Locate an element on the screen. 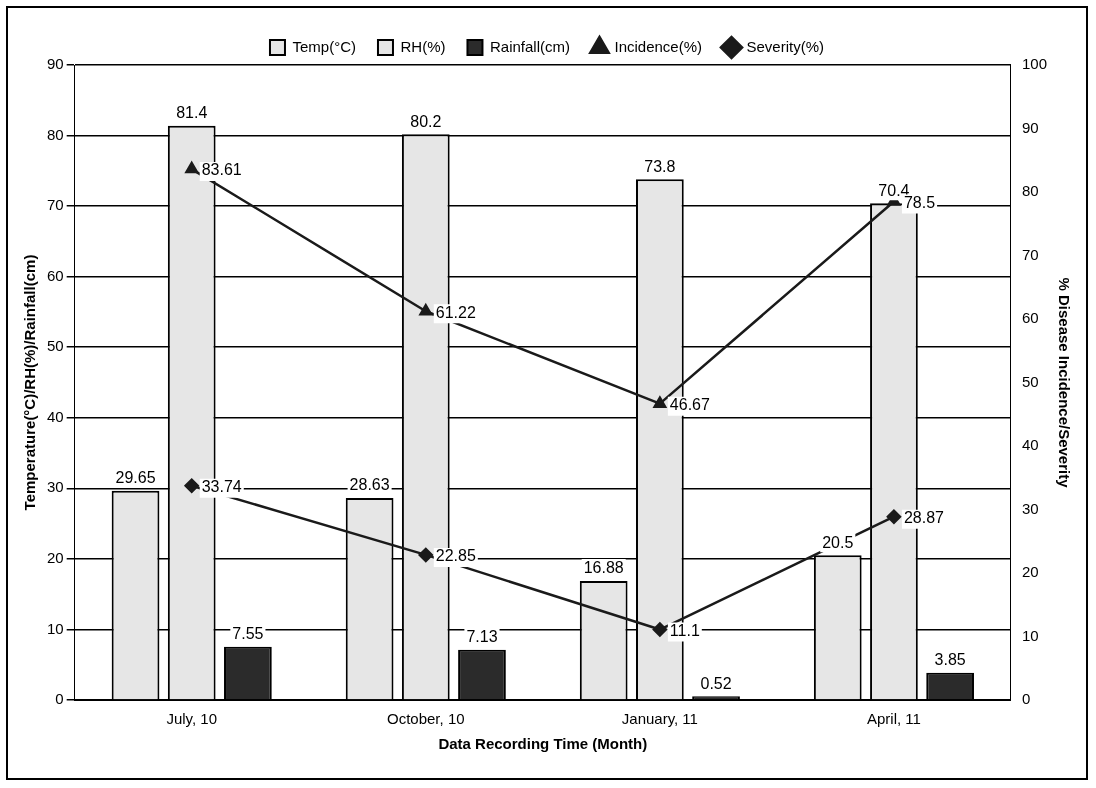 The image size is (1096, 788). y-tick-label: 20 is located at coordinates (55, 558).